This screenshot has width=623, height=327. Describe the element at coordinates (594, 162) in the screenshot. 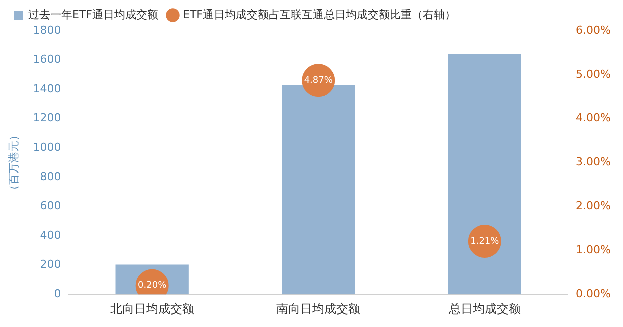

I see `y2-tick-label: 3.00%` at that location.